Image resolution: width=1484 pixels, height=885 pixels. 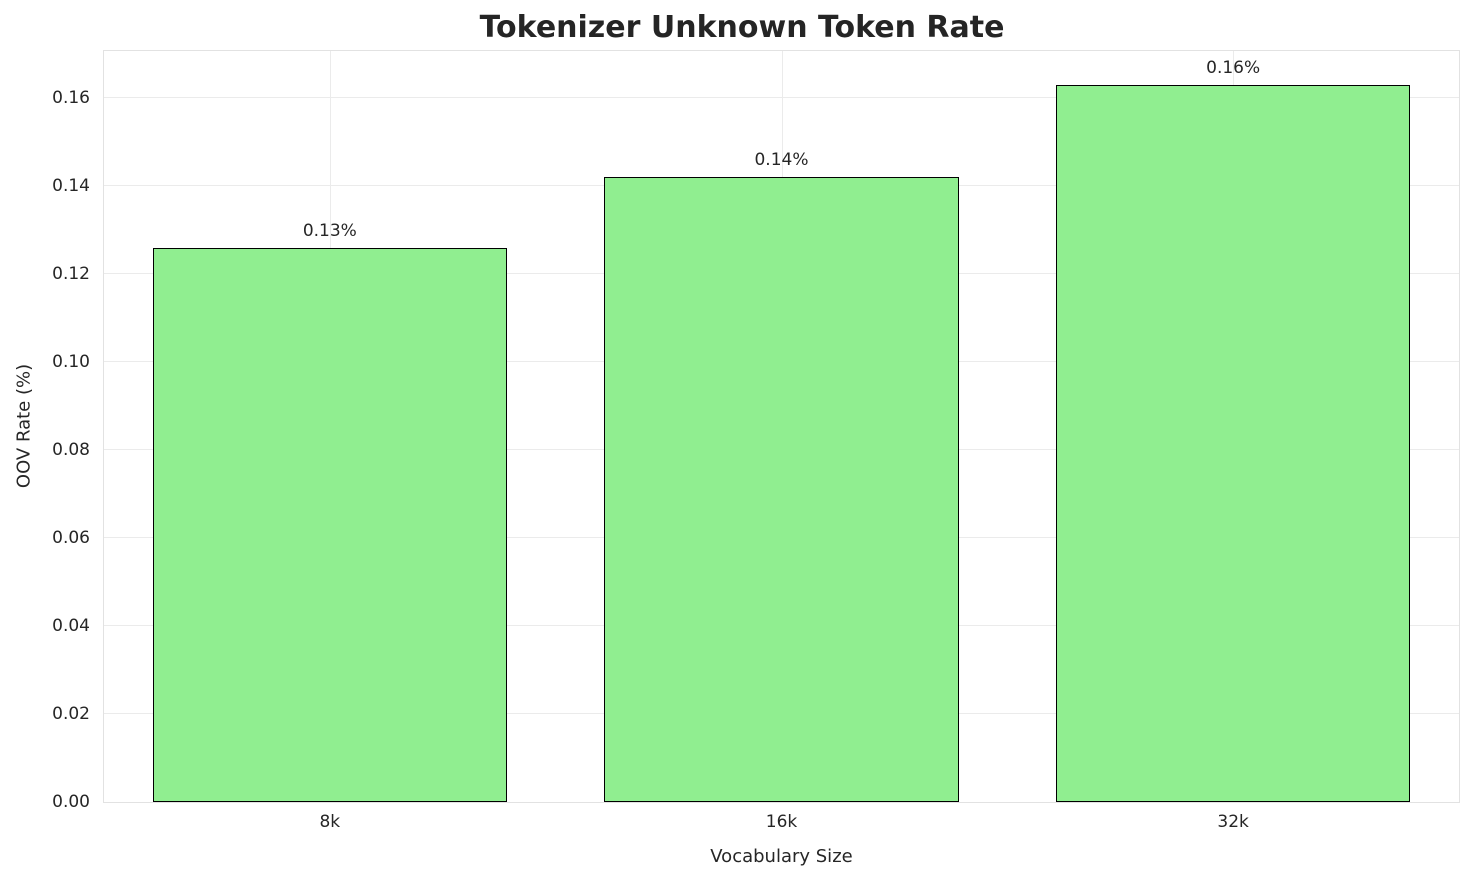 I want to click on y-tick-label: 0.00, so click(x=71, y=802).